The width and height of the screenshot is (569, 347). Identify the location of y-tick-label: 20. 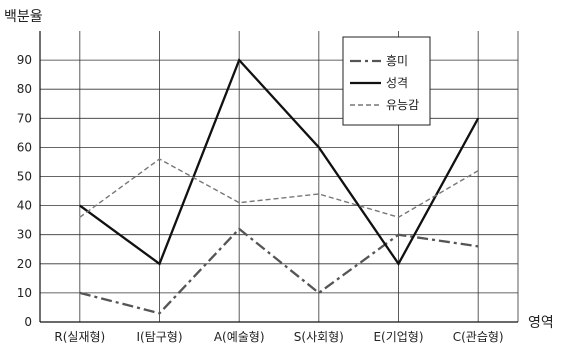
(24, 264).